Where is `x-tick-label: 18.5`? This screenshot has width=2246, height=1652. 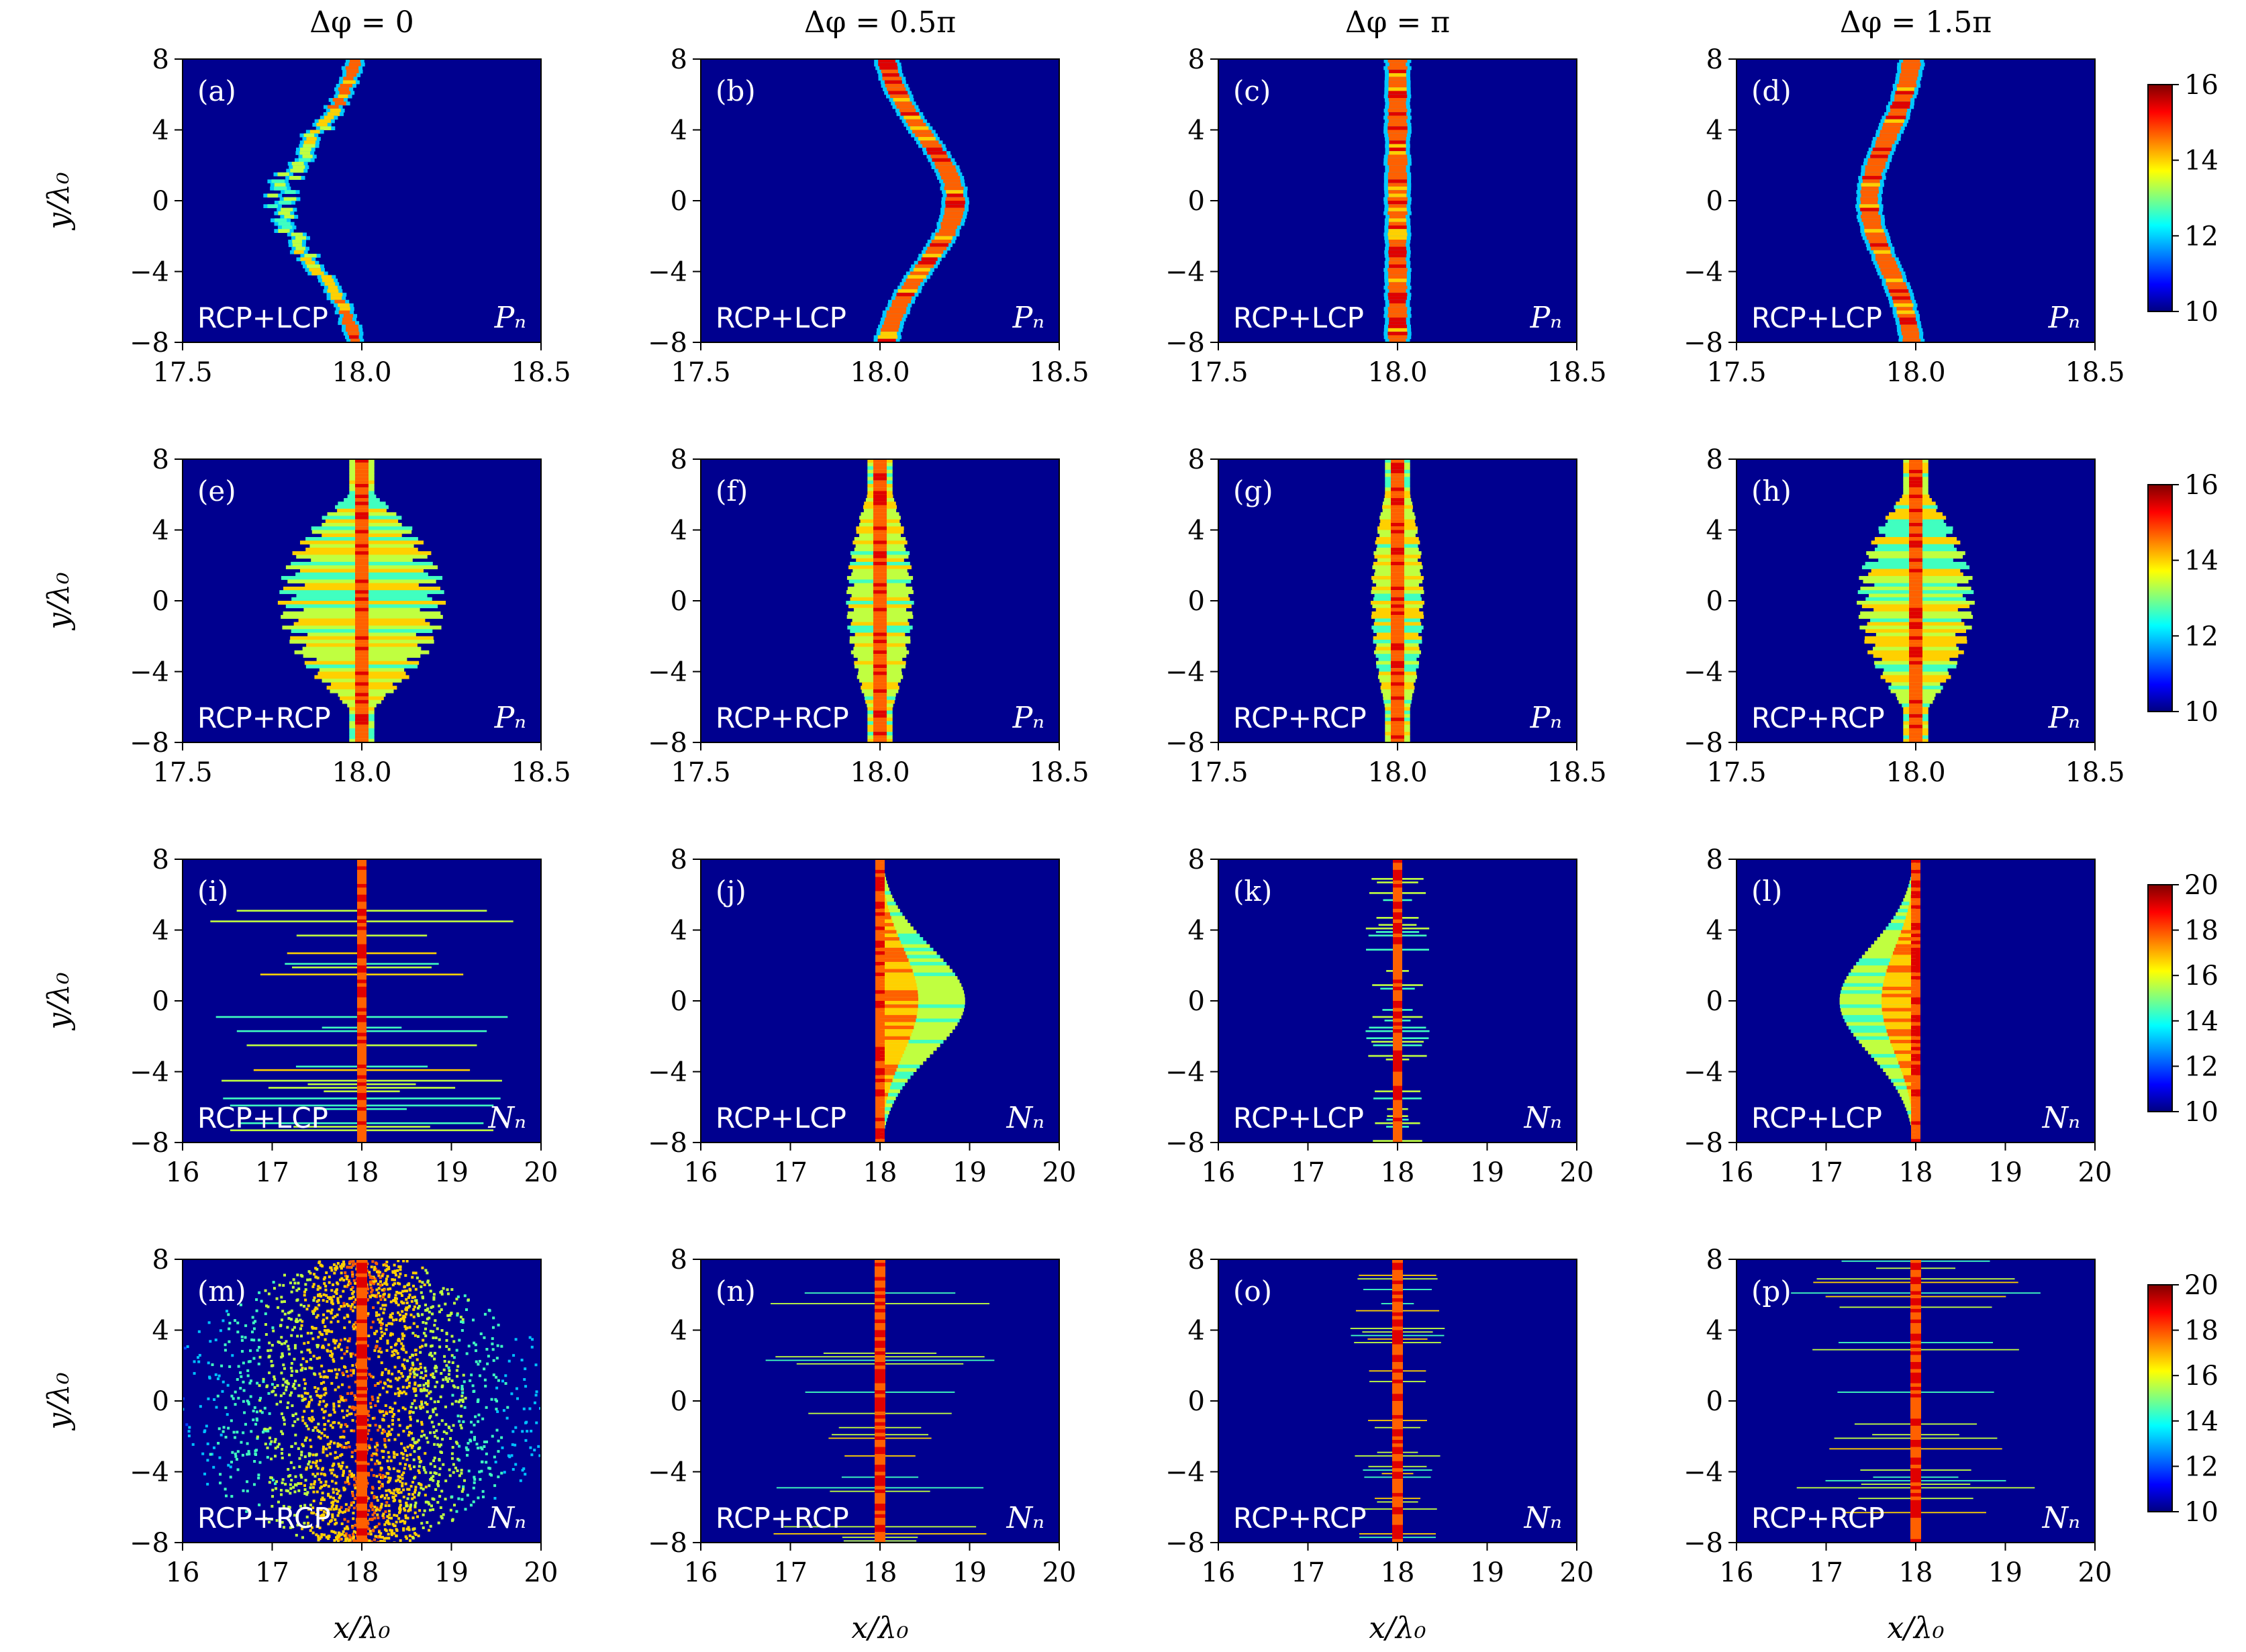
x-tick-label: 18.5 is located at coordinates (1059, 772).